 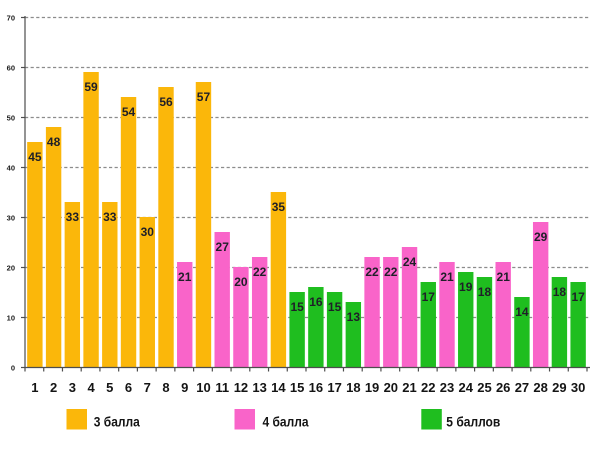 I want to click on svg-text: 5, so click(x=109, y=387).